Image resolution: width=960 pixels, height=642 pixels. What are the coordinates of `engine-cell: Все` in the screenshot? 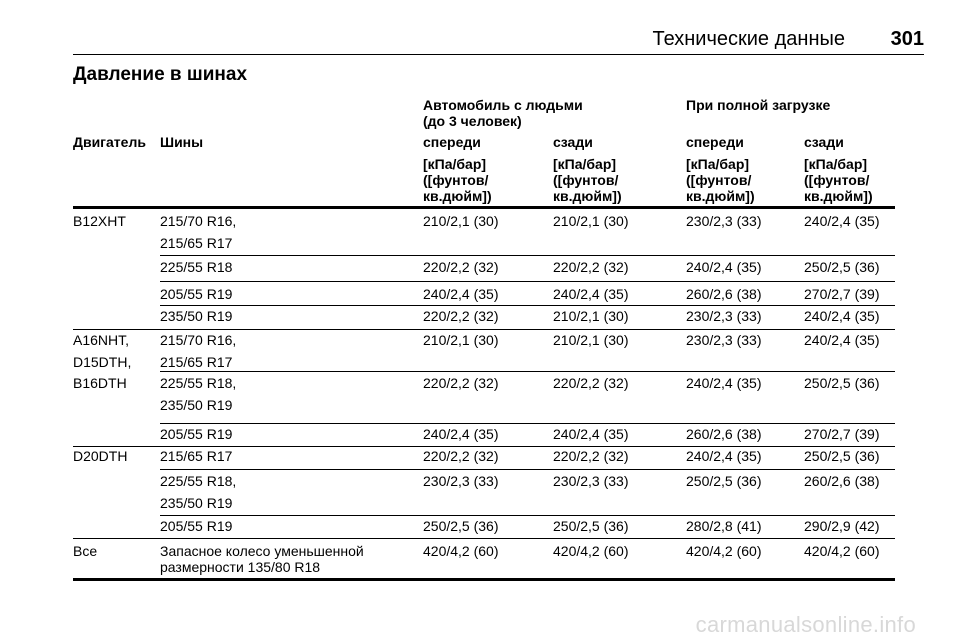 It's located at (85, 551).